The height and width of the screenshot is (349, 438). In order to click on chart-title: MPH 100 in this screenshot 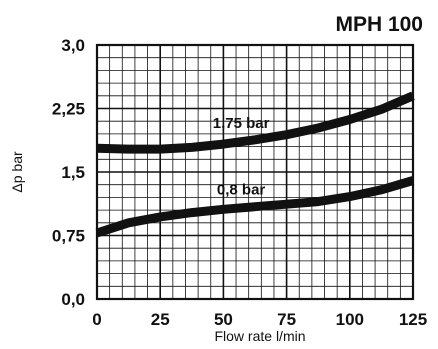, I will do `click(379, 24)`.